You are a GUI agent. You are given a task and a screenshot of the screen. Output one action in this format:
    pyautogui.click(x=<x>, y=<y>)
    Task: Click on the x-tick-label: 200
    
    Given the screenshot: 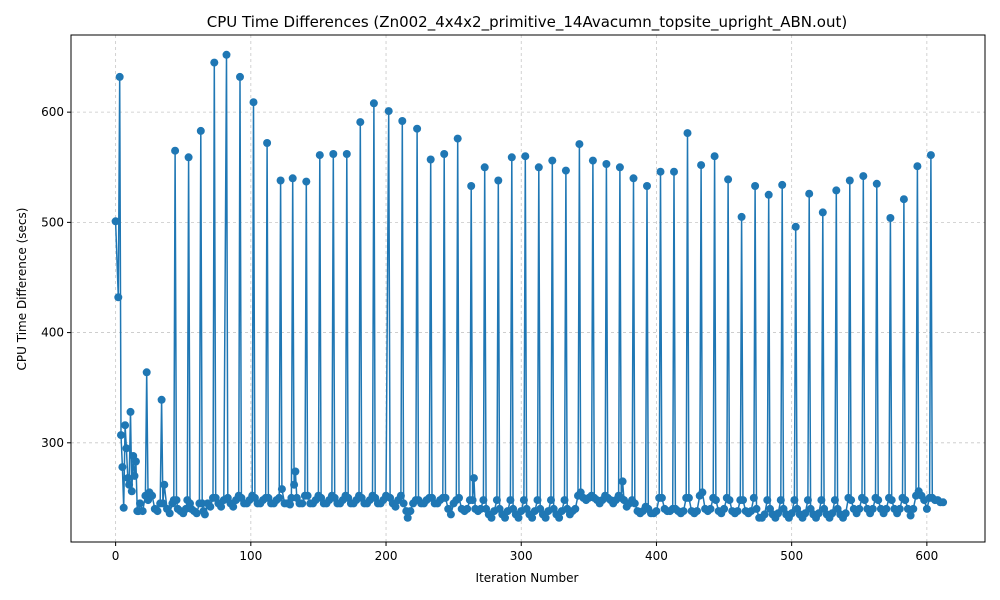 What is the action you would take?
    pyautogui.click(x=386, y=556)
    